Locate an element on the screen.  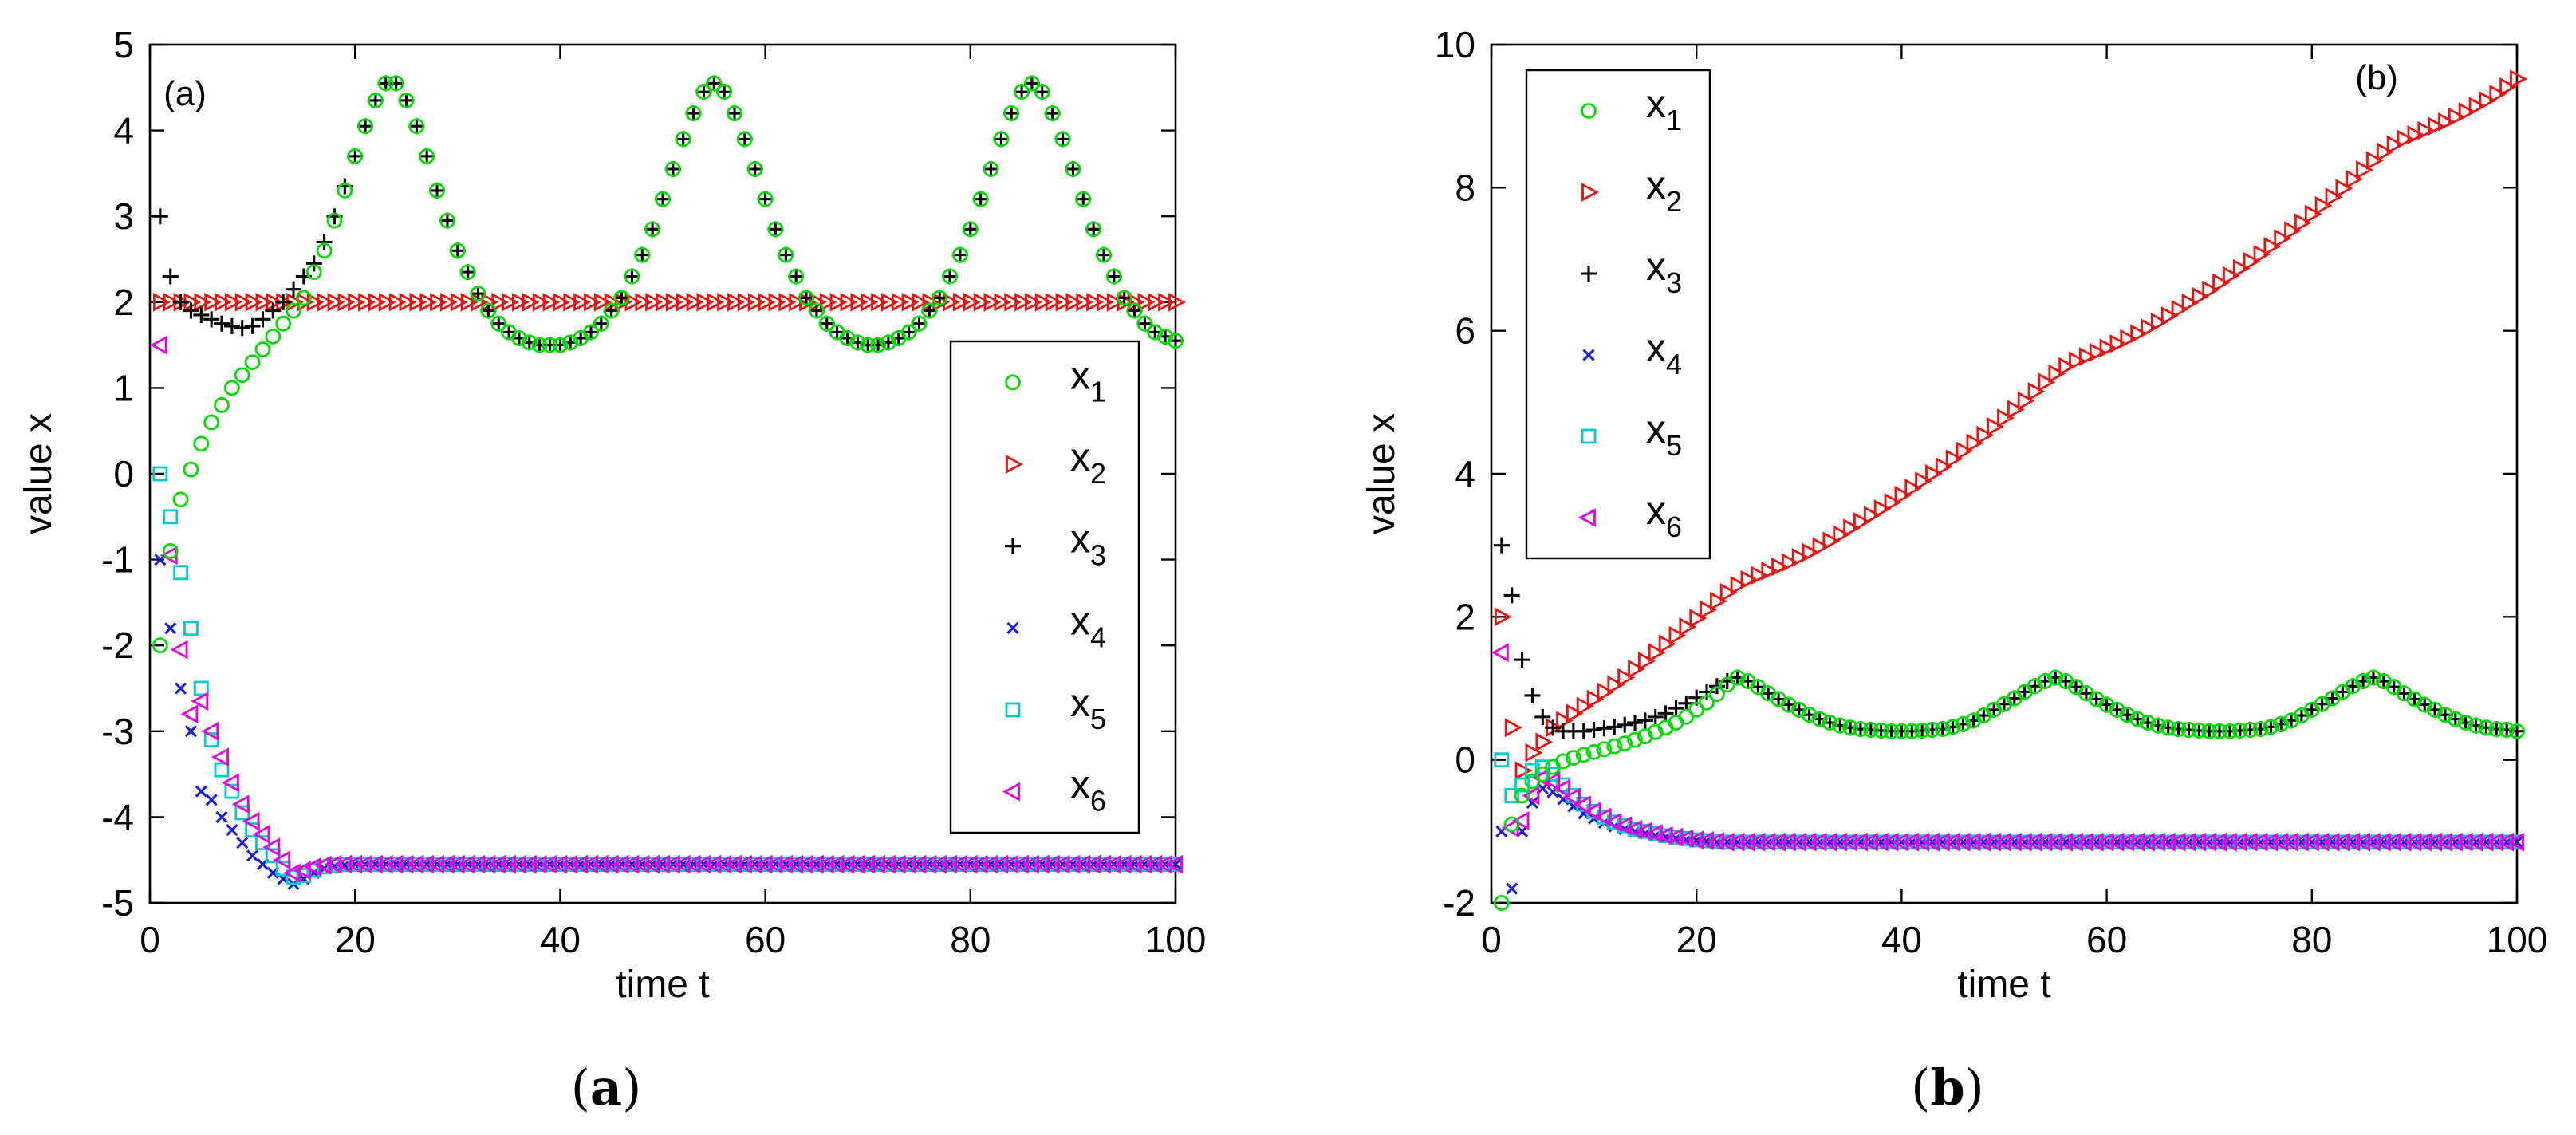
caption-a: (a) is located at coordinates (606, 1087).